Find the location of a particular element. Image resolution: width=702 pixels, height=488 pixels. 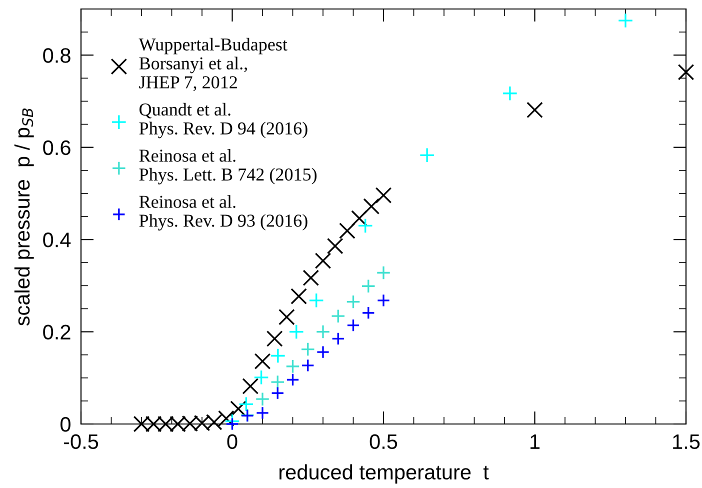

y-tick-label: 0.6 is located at coordinates (56, 148).